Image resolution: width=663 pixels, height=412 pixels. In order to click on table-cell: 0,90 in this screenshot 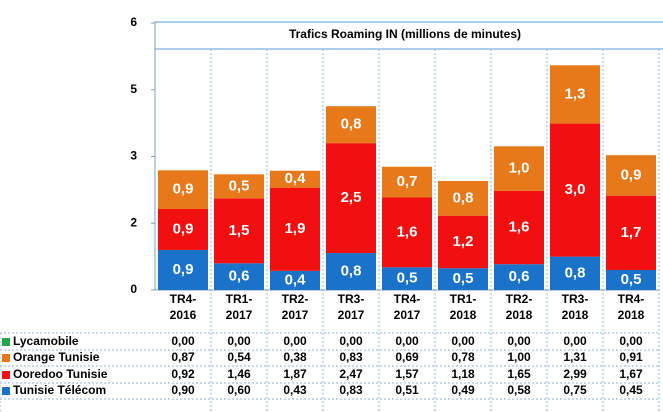, I will do `click(183, 390)`.